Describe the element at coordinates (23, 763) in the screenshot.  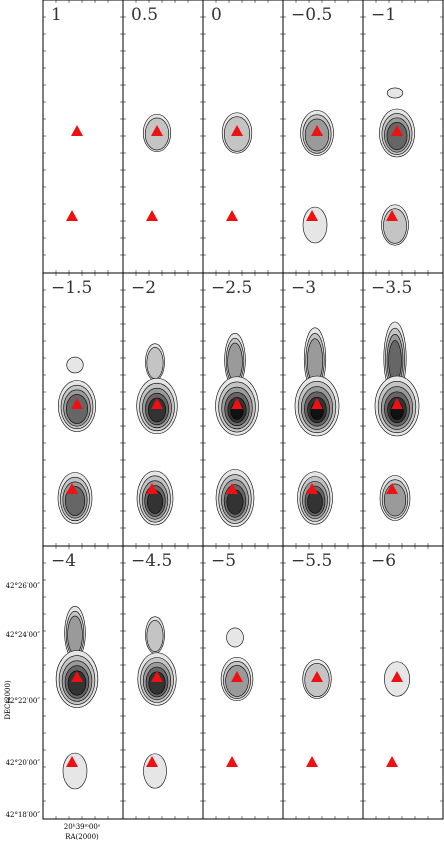
I see `y-tick-label: 42°20′00″` at that location.